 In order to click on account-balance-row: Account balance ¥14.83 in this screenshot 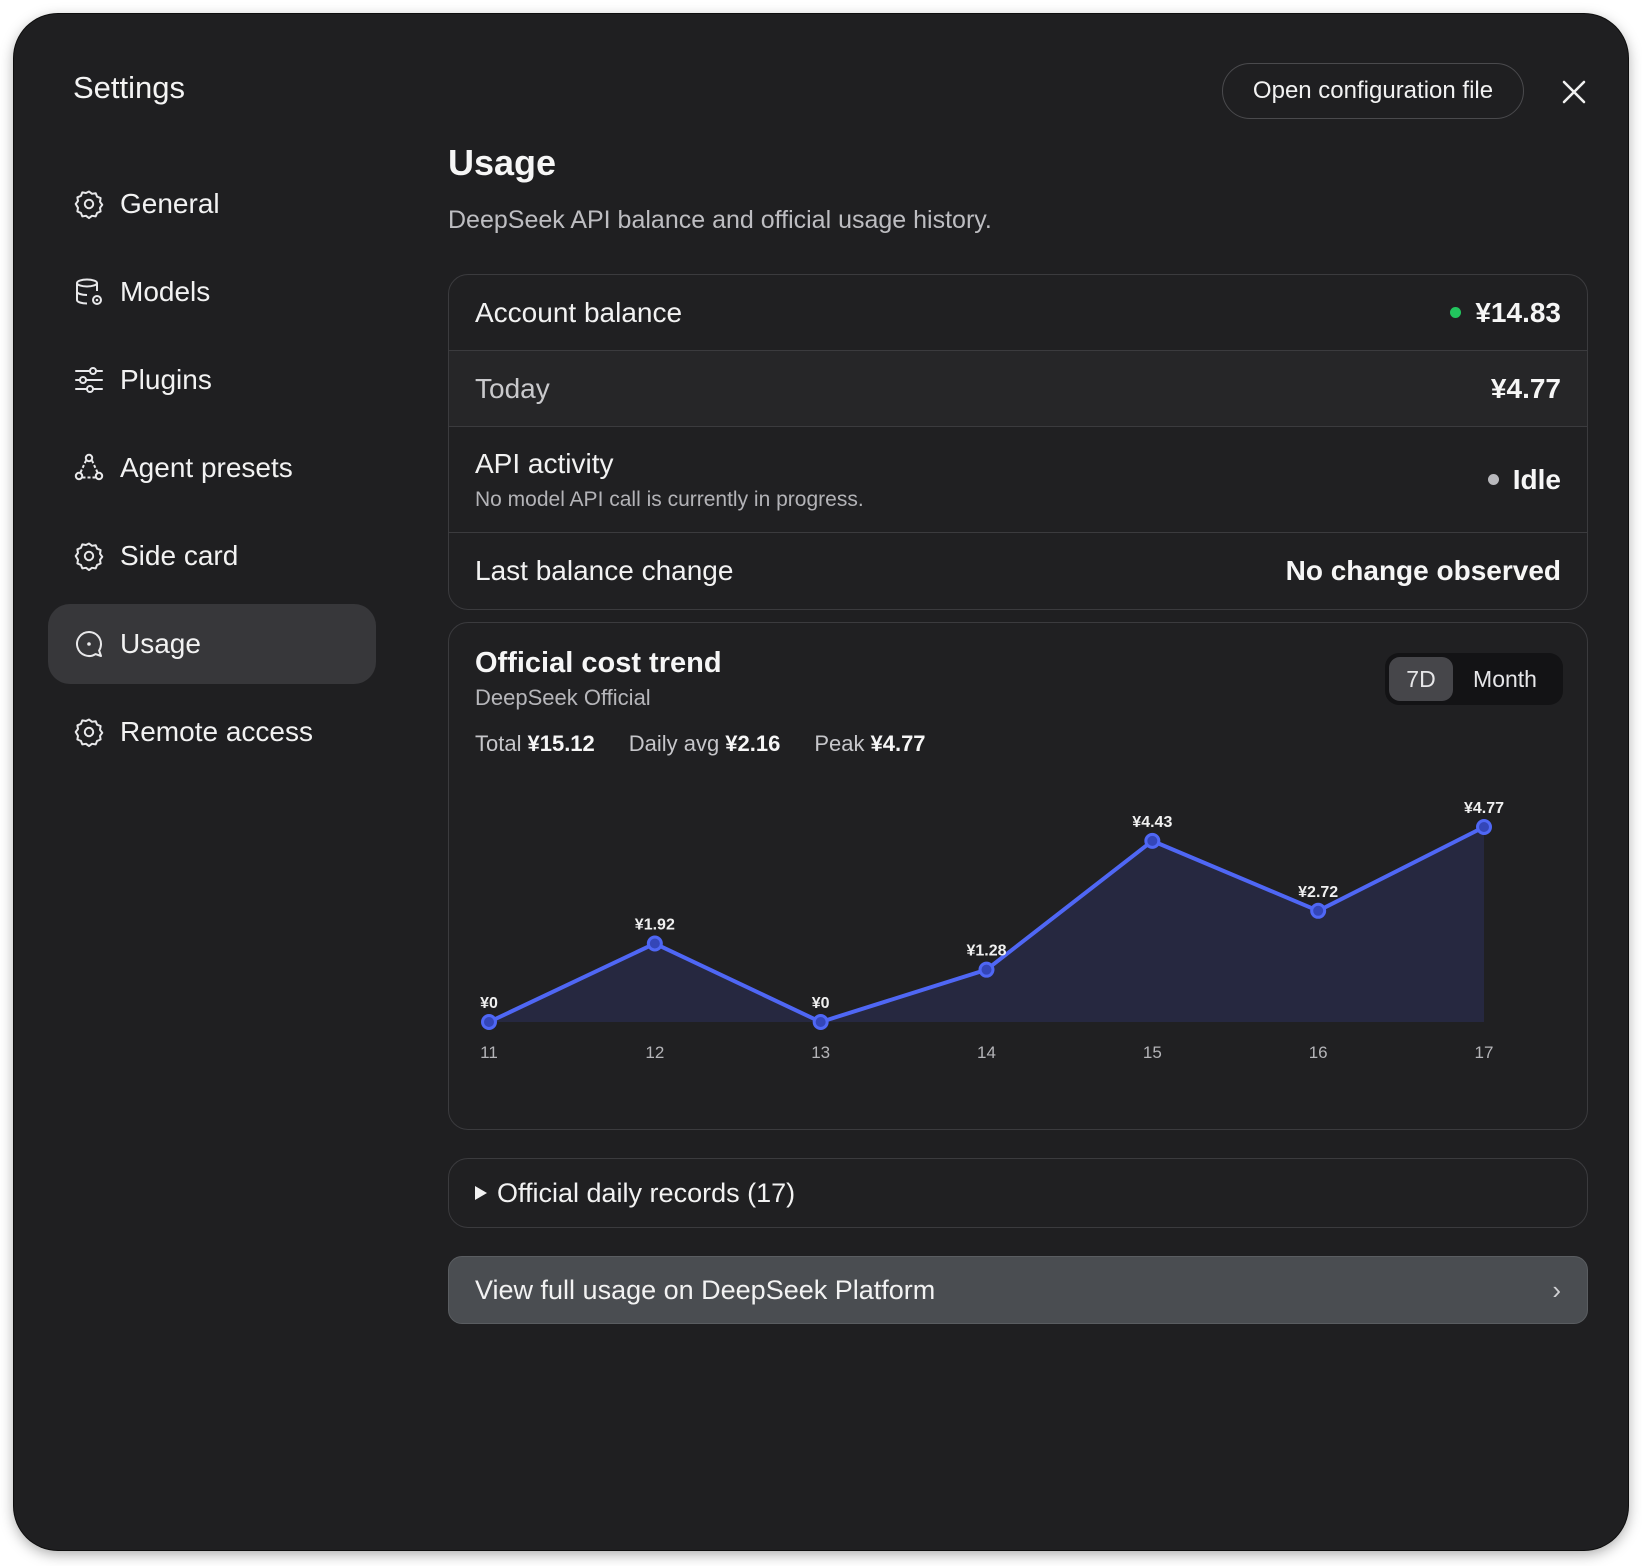, I will do `click(1018, 313)`.